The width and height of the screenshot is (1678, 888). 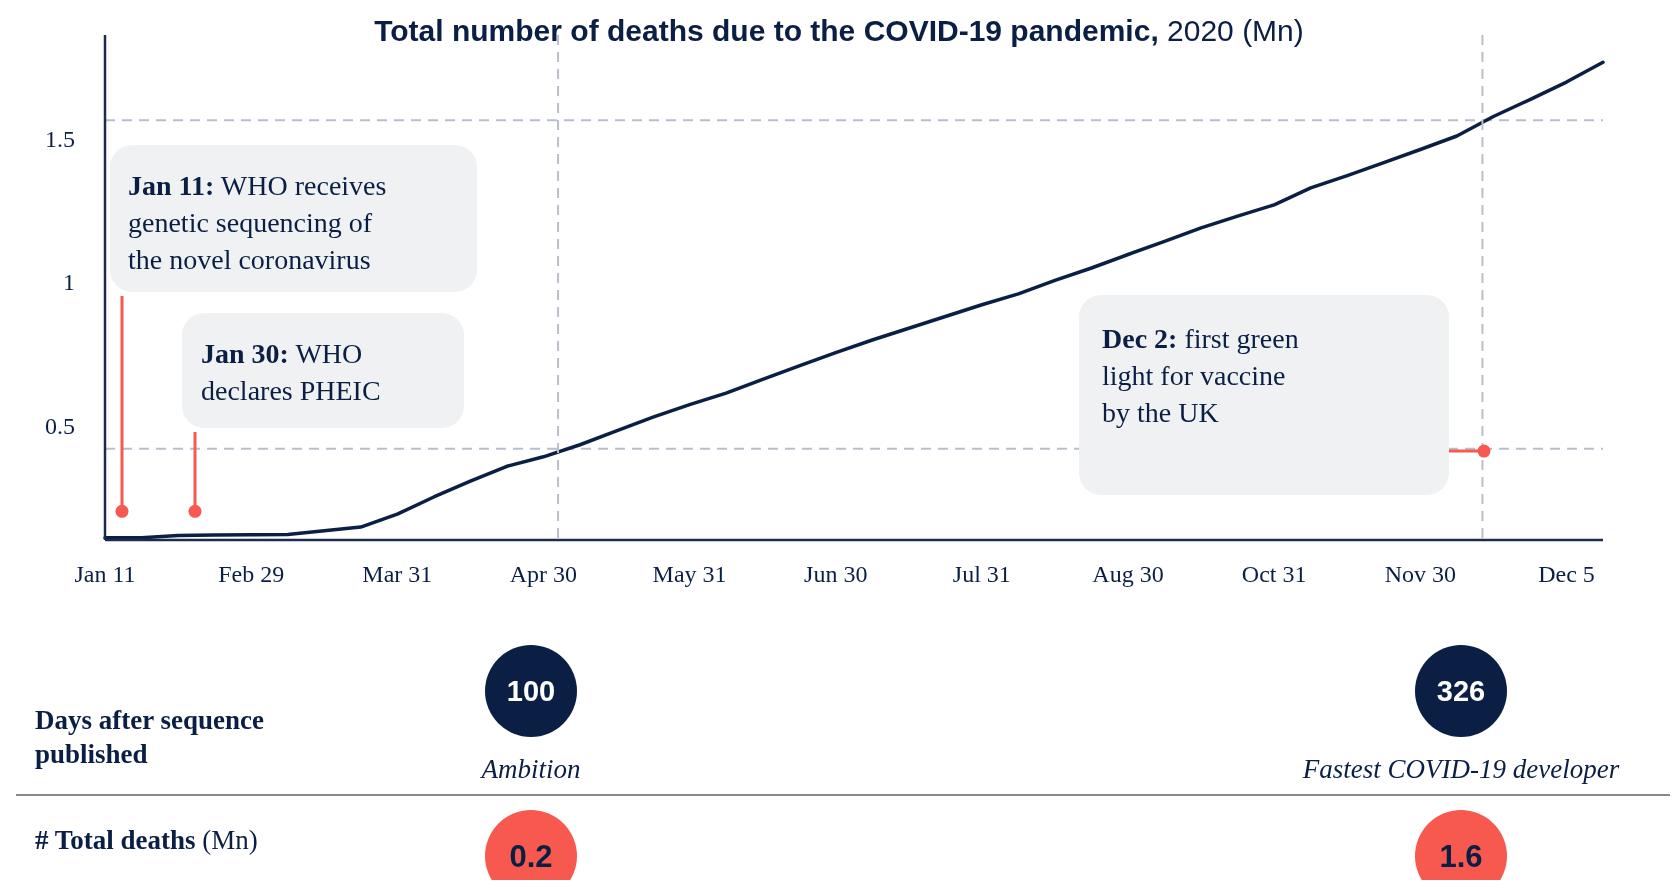 What do you see at coordinates (1461, 691) in the screenshot?
I see `text: 326` at bounding box center [1461, 691].